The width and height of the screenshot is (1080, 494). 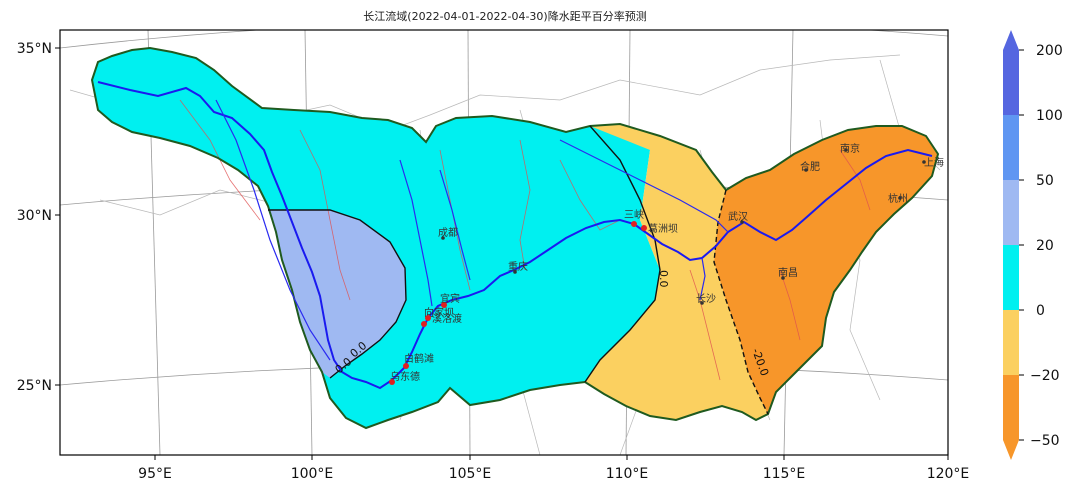 What do you see at coordinates (1045, 441) in the screenshot?
I see `colorbar-tick-minus50: −50` at bounding box center [1045, 441].